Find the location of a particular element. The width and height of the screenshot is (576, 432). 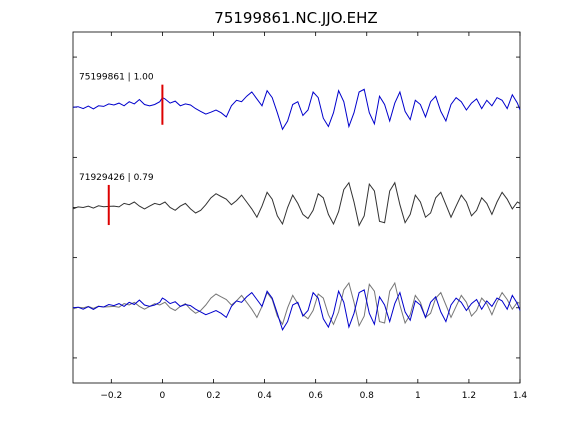

trace-1-line is located at coordinates (296, 109).